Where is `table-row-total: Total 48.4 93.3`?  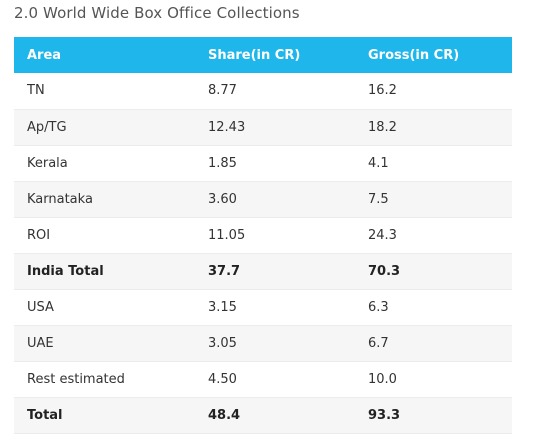
table-row-total: Total 48.4 93.3 is located at coordinates (263, 415).